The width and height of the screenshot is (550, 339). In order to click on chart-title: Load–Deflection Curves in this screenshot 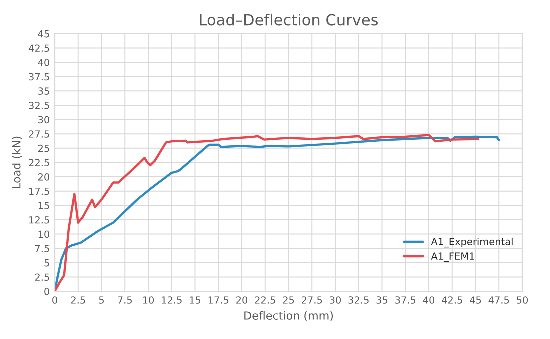, I will do `click(289, 20)`.